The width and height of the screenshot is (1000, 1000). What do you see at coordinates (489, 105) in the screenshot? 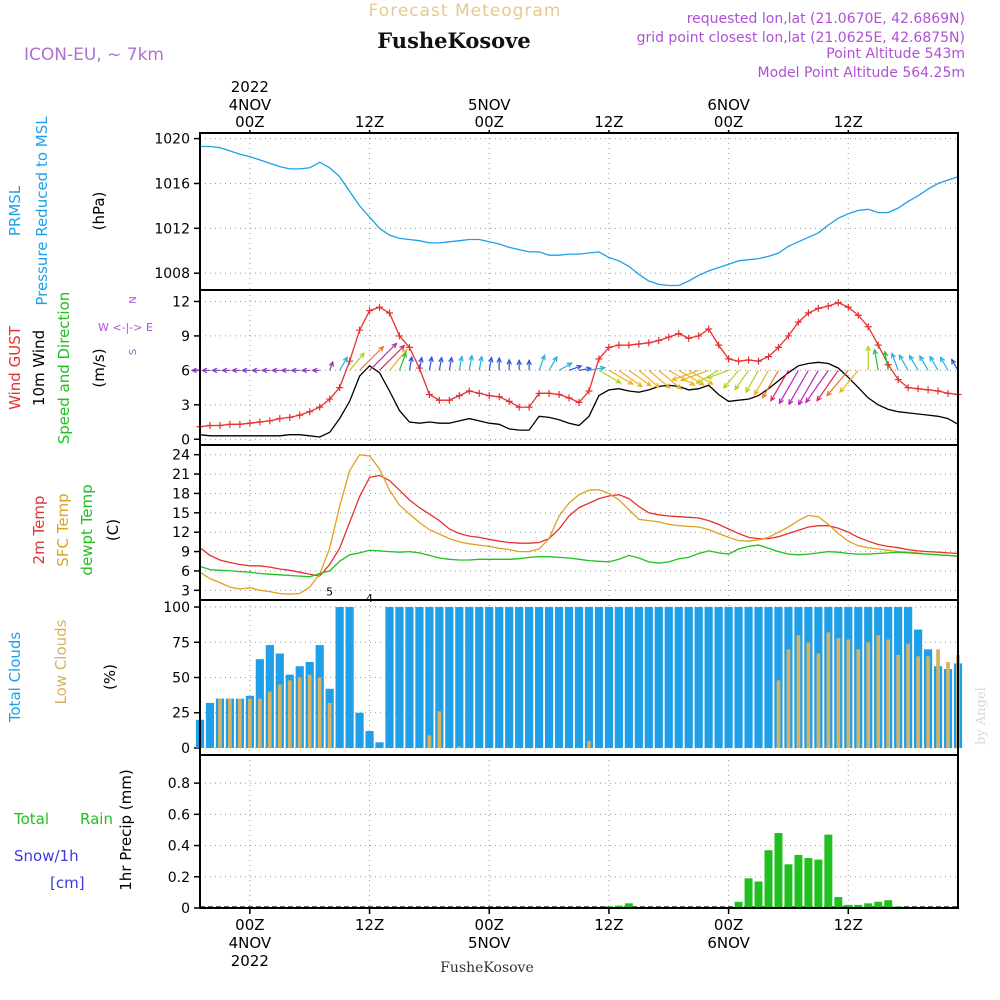
I see `top-day-label: 5NOV` at bounding box center [489, 105].